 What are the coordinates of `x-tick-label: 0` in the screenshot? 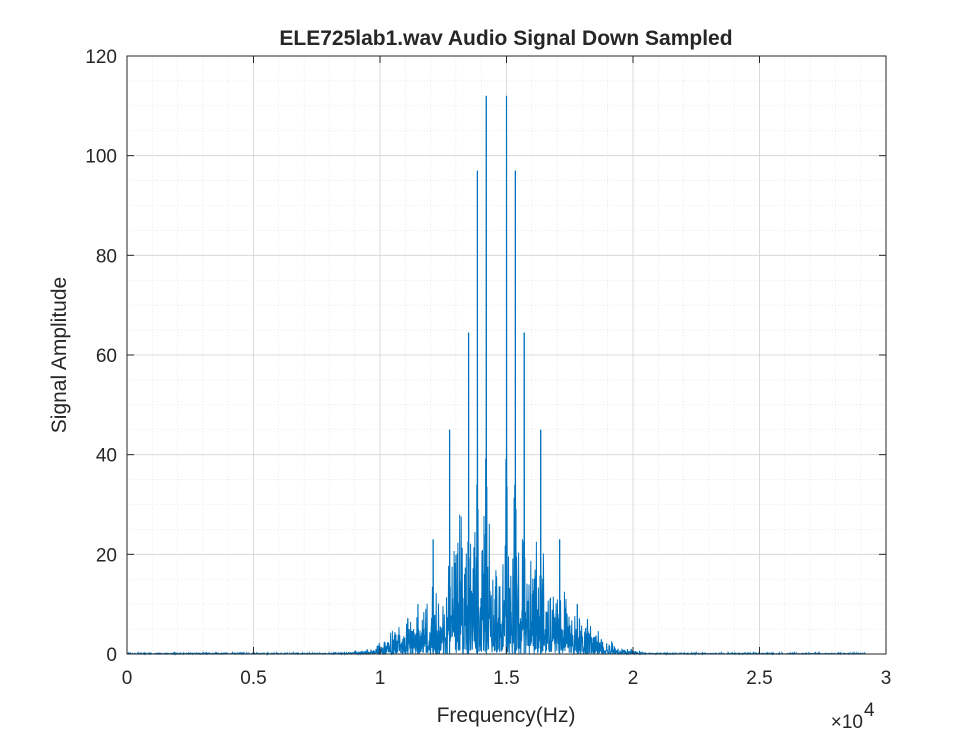 It's located at (127, 678).